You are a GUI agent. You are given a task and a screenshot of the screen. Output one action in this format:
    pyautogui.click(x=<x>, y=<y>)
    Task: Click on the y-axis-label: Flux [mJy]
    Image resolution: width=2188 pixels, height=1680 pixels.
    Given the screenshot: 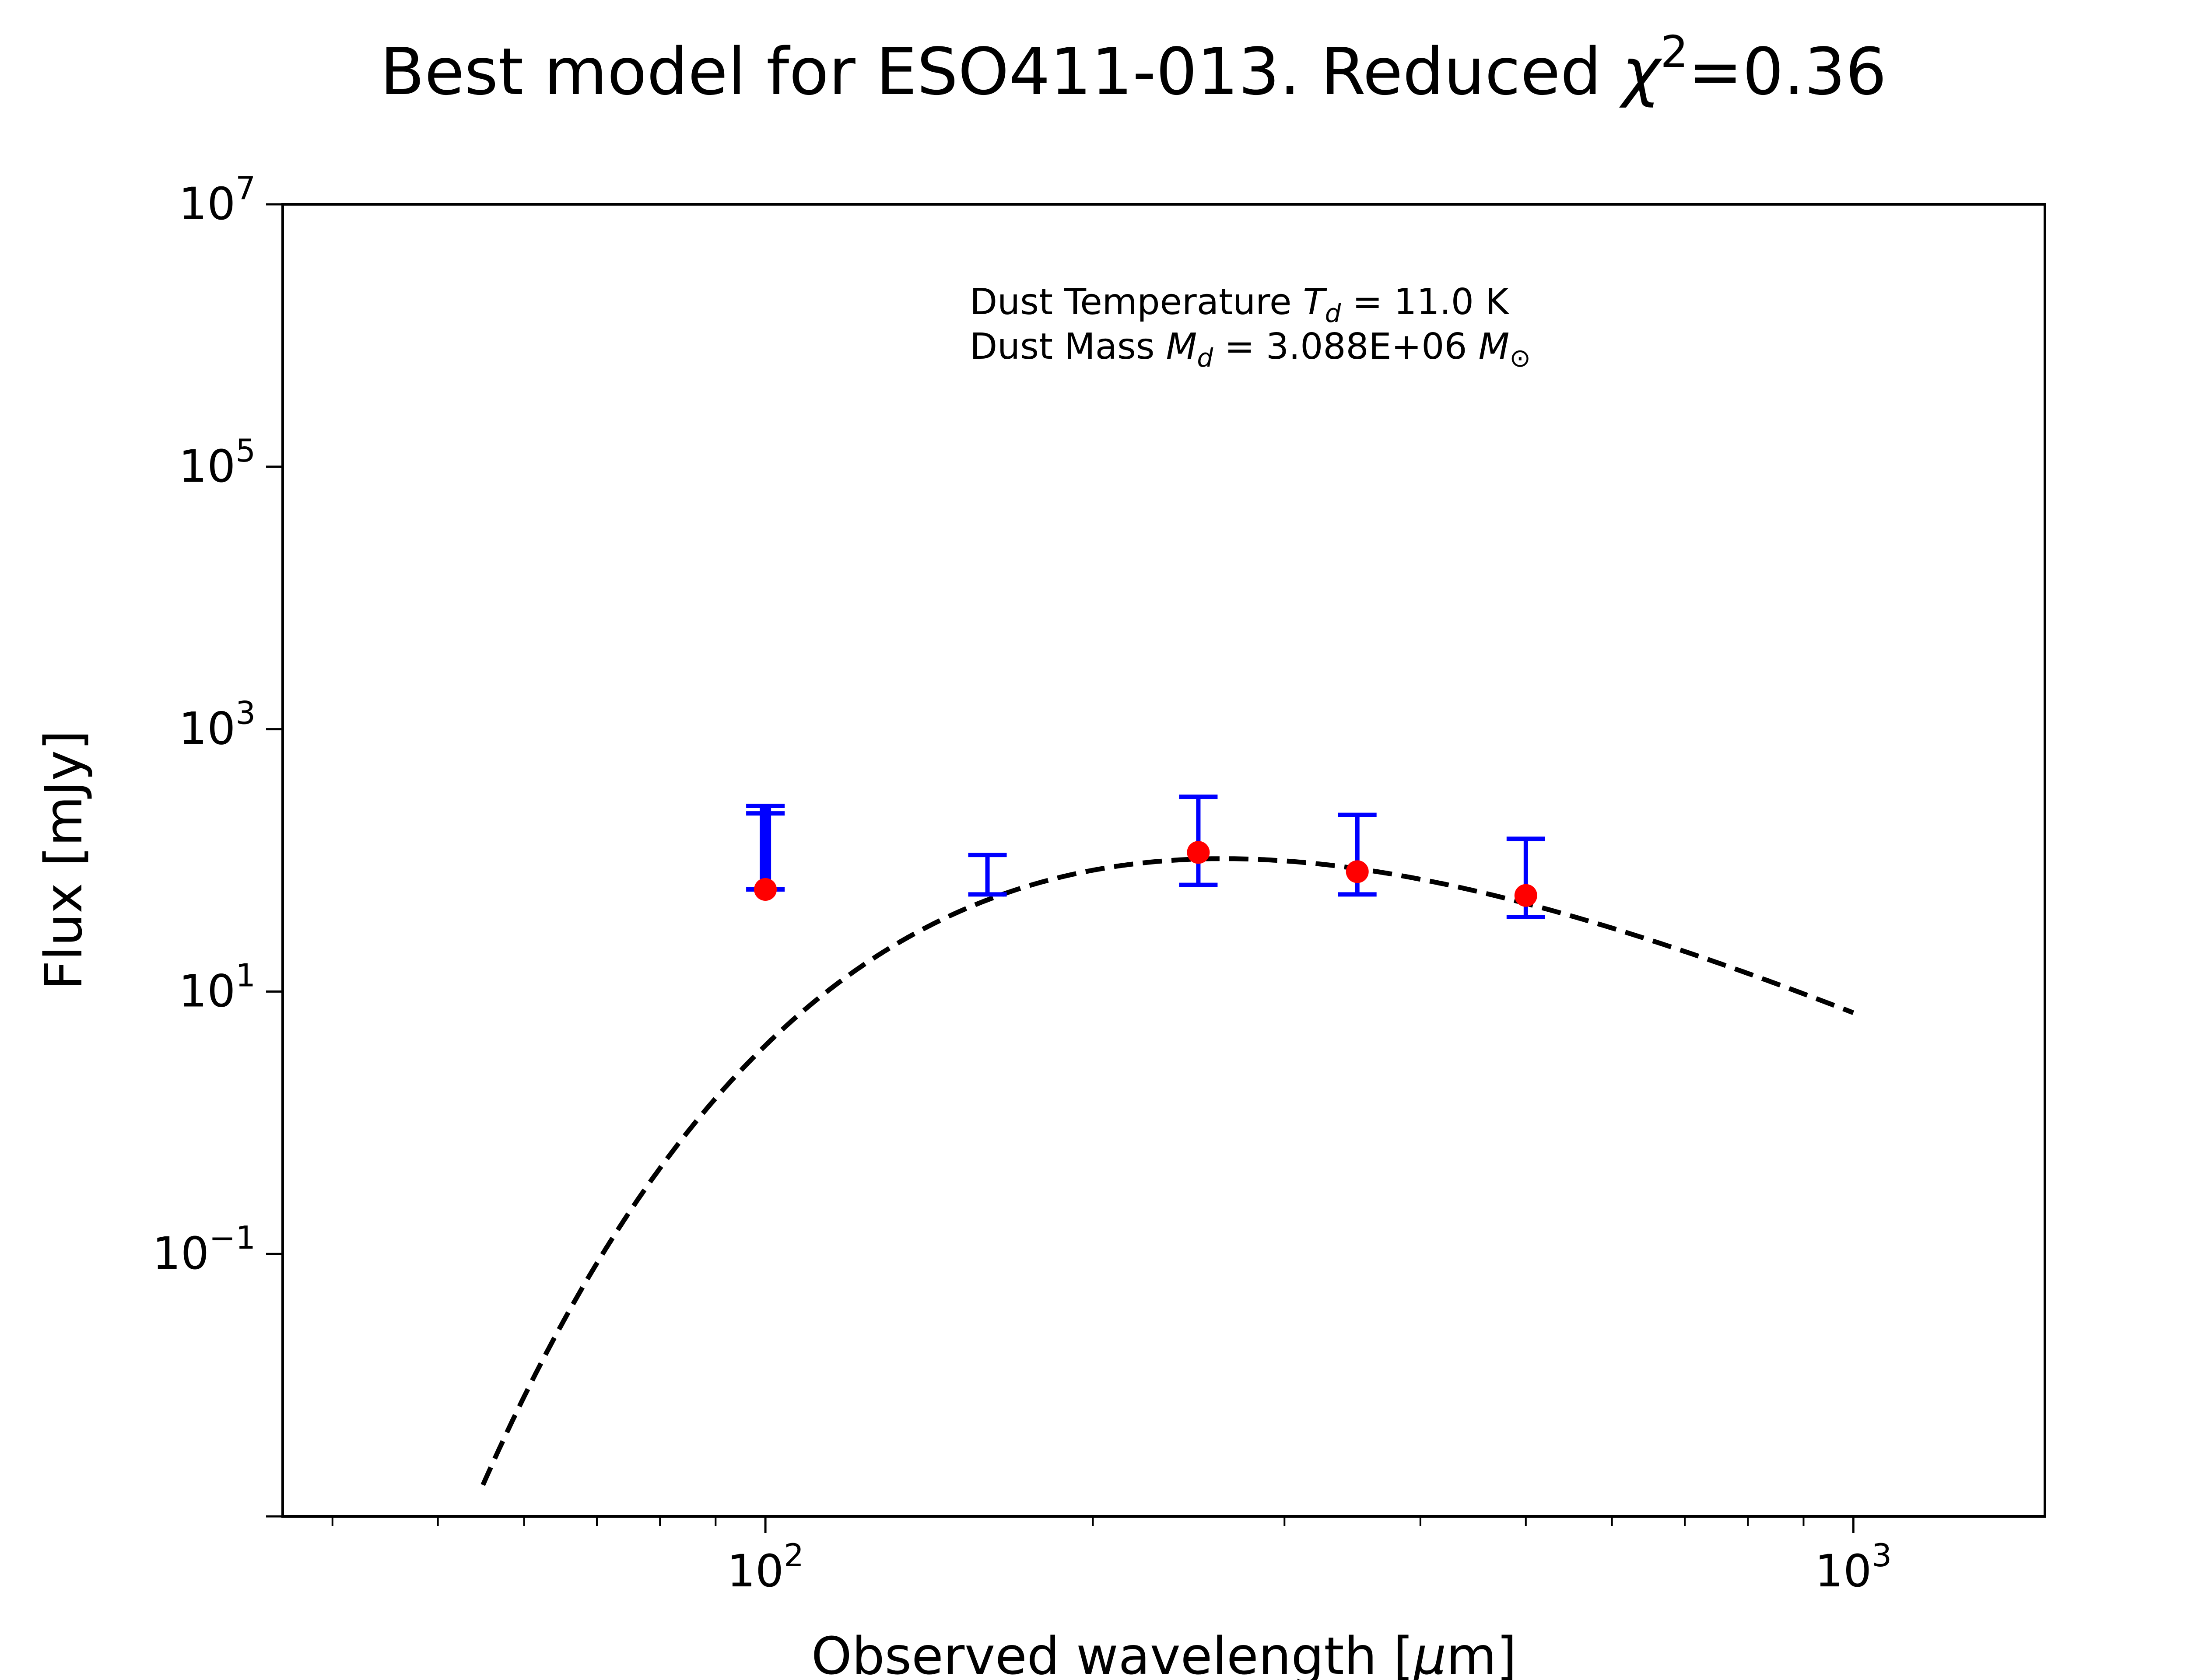 What is the action you would take?
    pyautogui.click(x=63, y=860)
    